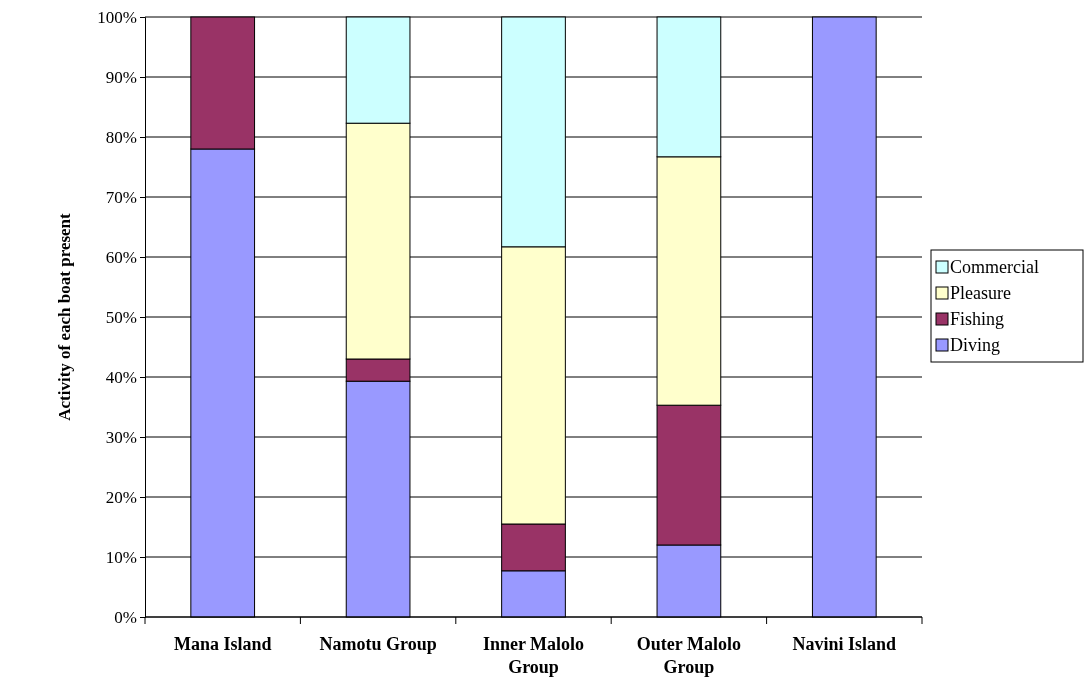 The height and width of the screenshot is (699, 1088). Describe the element at coordinates (975, 345) in the screenshot. I see `legend-label: Diving` at that location.